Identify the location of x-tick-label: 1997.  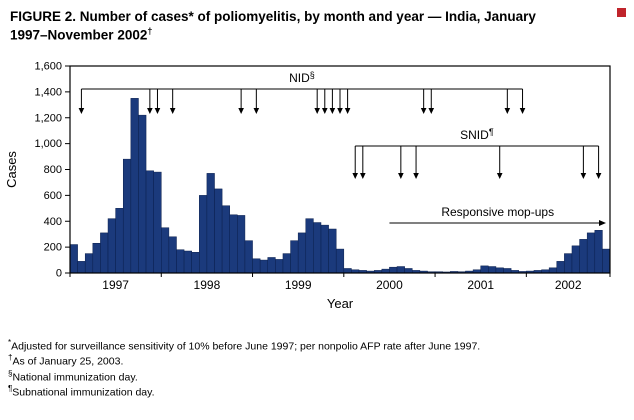
(115, 285).